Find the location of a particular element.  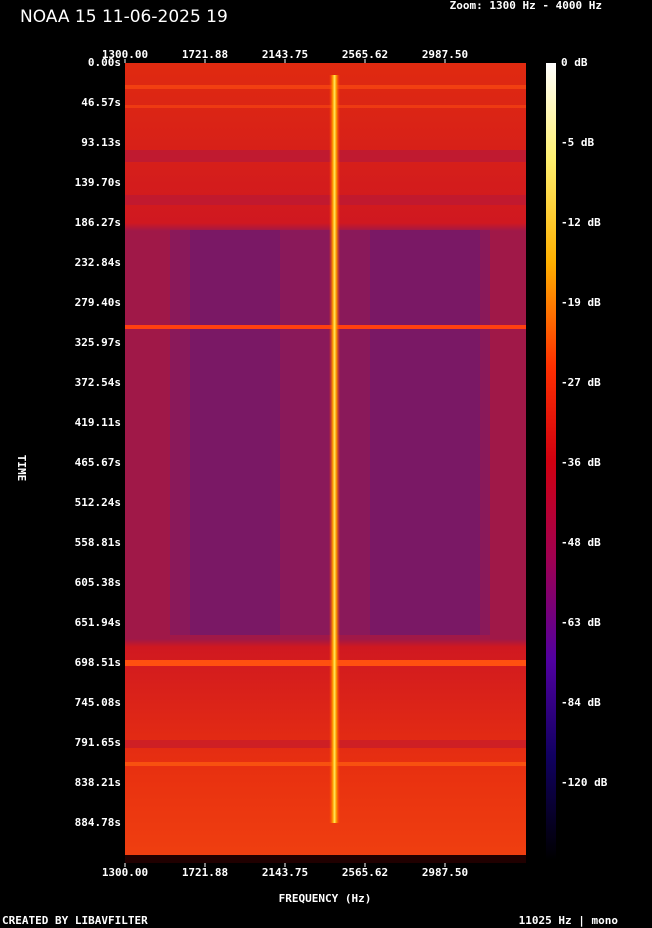

y-tick-label: 186.27s is located at coordinates (98, 222).